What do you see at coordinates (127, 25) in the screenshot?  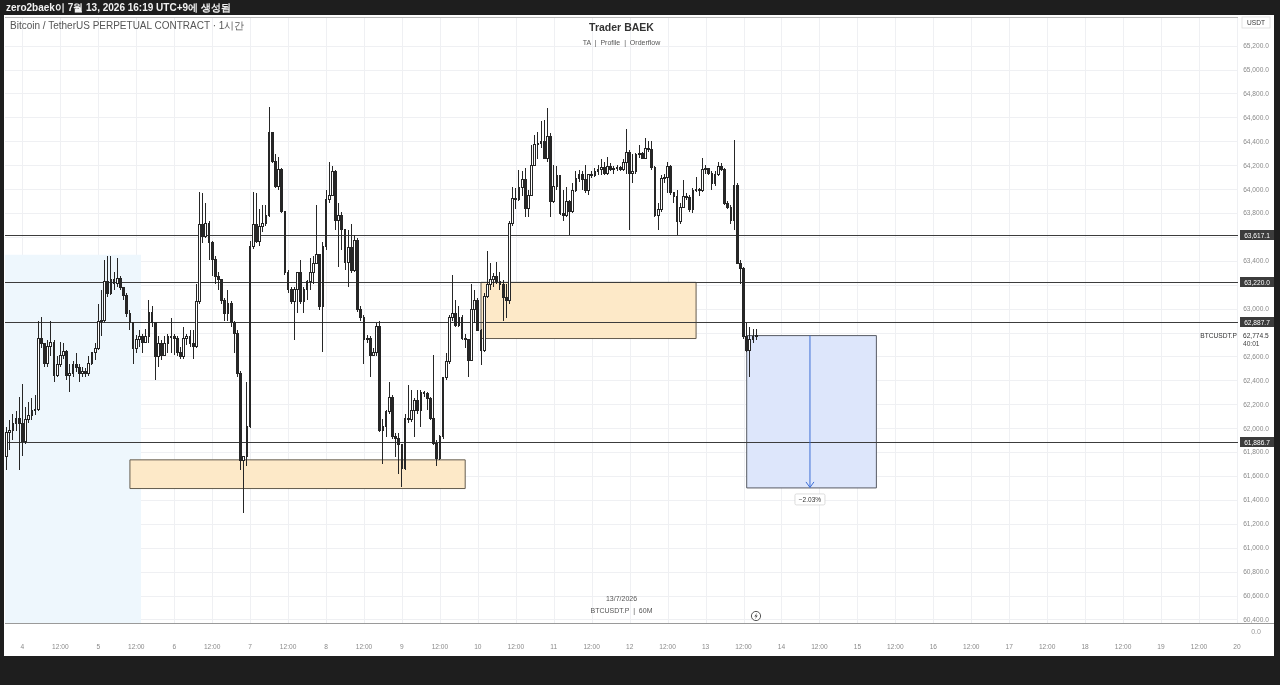 I see `annotation: Bitcoin / TetherUS PERPETUAL CONTRACT · 1시간` at bounding box center [127, 25].